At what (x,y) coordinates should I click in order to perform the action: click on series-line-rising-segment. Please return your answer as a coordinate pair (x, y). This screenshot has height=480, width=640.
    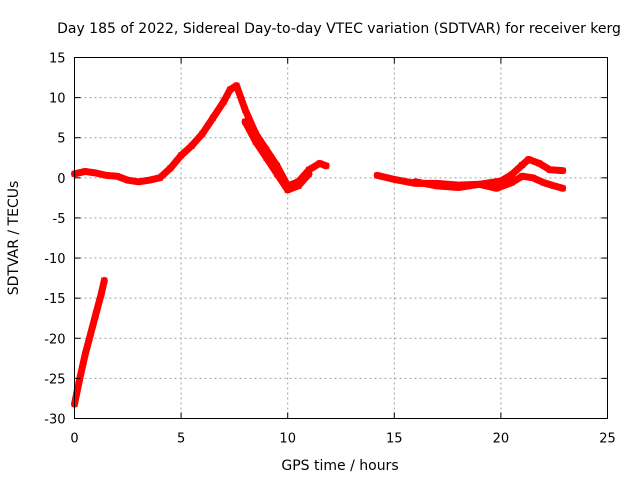
    Looking at the image, I should click on (89, 342).